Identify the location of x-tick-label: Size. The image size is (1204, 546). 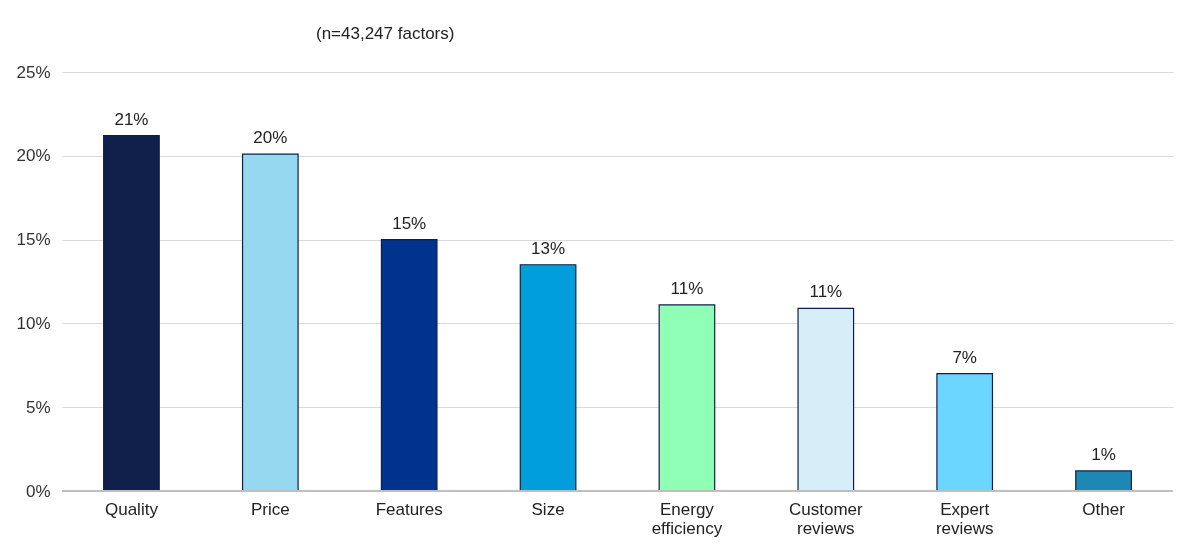
(548, 509).